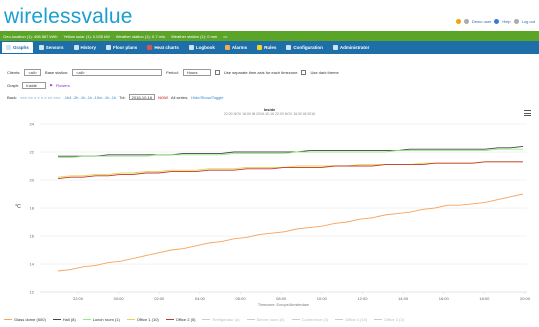 Image resolution: width=539 pixels, height=327 pixels. Describe the element at coordinates (90, 97) in the screenshot. I see `range-links: -1h4 -2h -1h -1h -10m -1h -1h` at that location.